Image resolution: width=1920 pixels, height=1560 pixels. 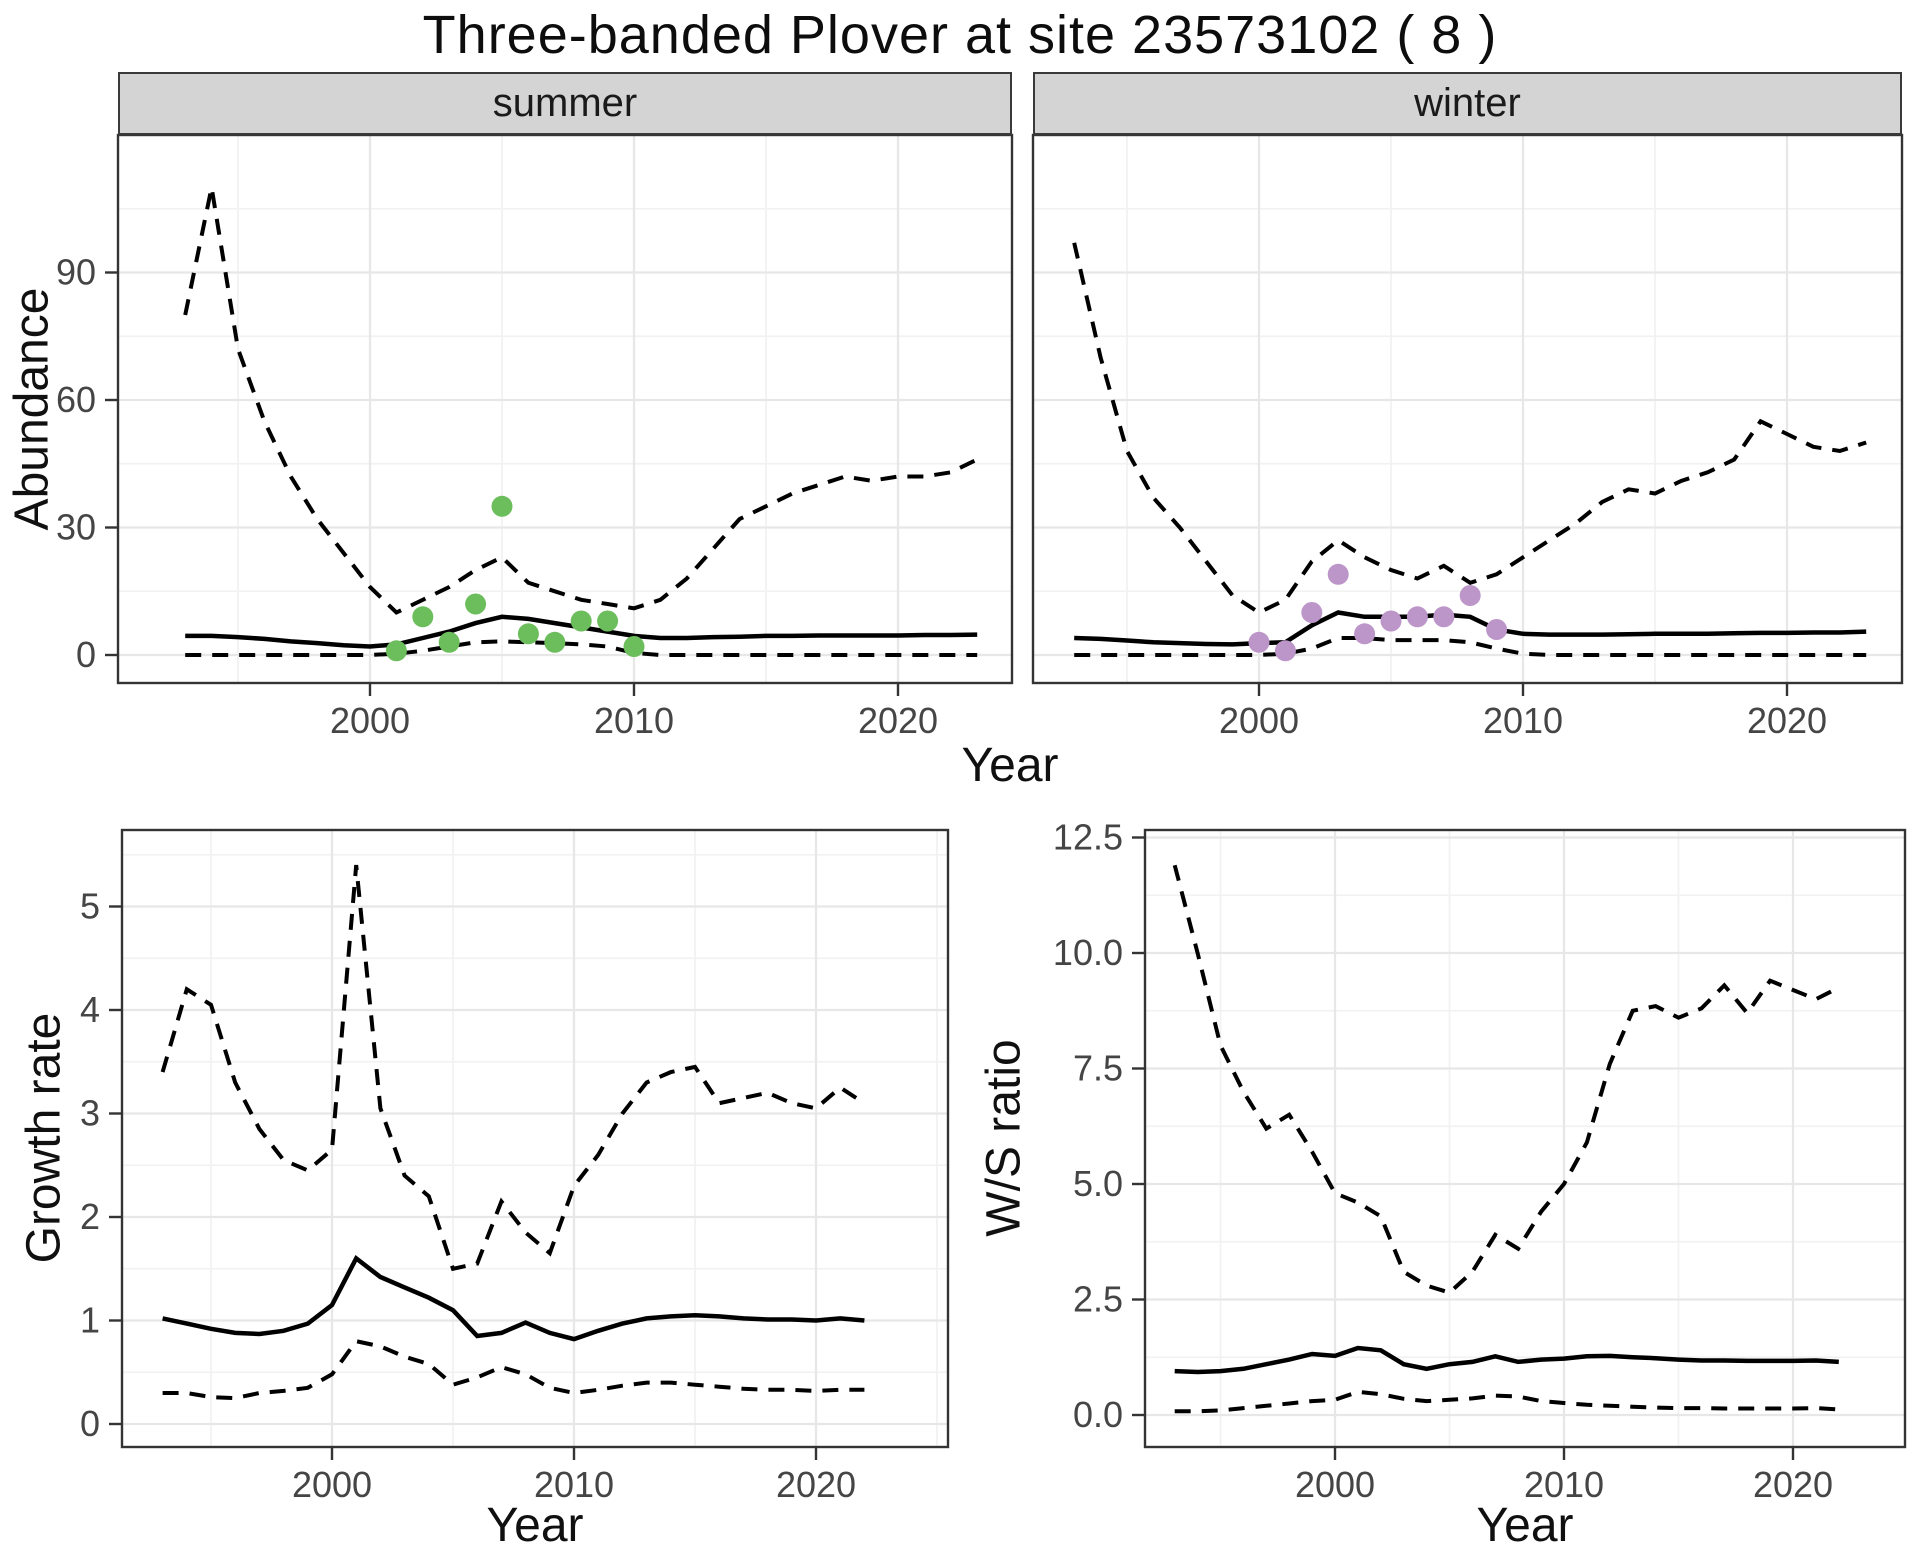 I want to click on facet-strip-winter: winter, so click(x=1467, y=103).